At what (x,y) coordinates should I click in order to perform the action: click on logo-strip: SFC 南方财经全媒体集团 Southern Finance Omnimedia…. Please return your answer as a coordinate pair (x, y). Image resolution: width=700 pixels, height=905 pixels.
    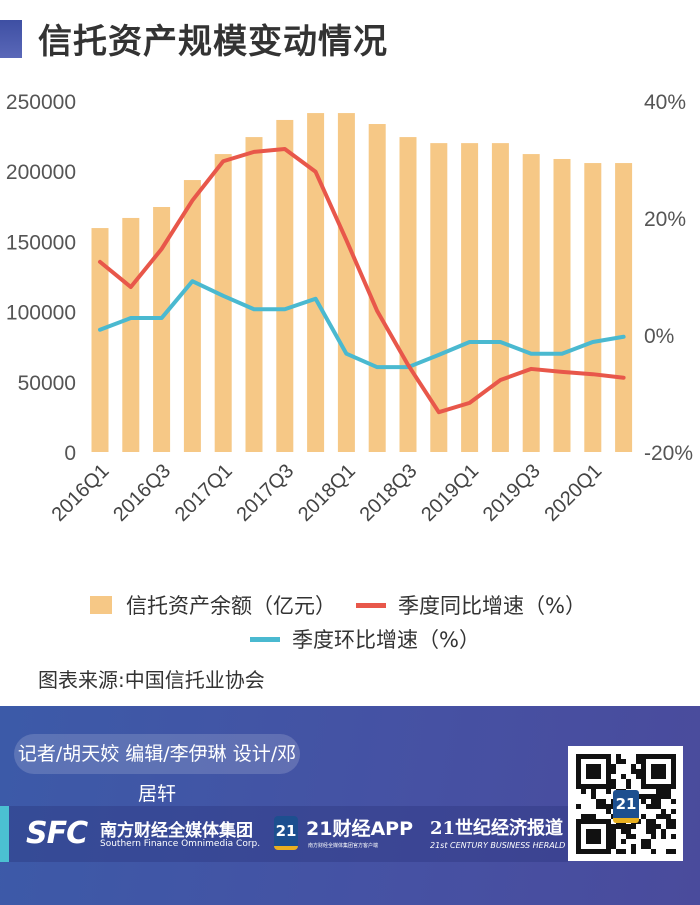
    Looking at the image, I should click on (284, 834).